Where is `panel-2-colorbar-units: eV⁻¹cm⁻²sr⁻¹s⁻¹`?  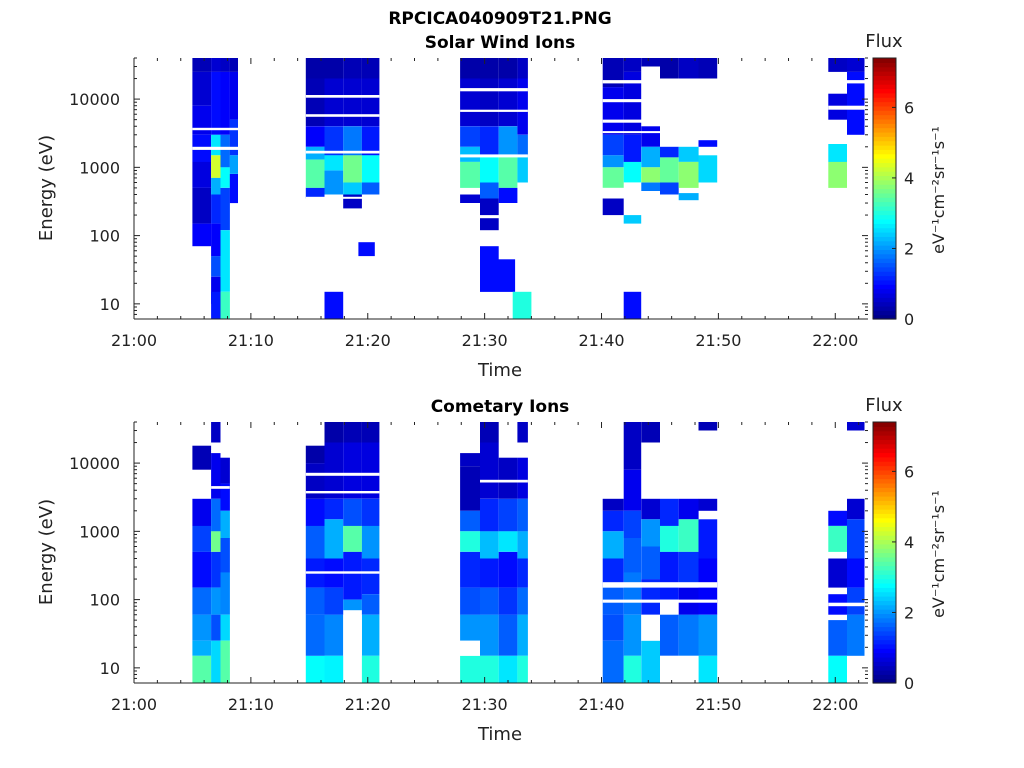
panel-2-colorbar-units: eV⁻¹cm⁻²sr⁻¹s⁻¹ is located at coordinates (938, 554).